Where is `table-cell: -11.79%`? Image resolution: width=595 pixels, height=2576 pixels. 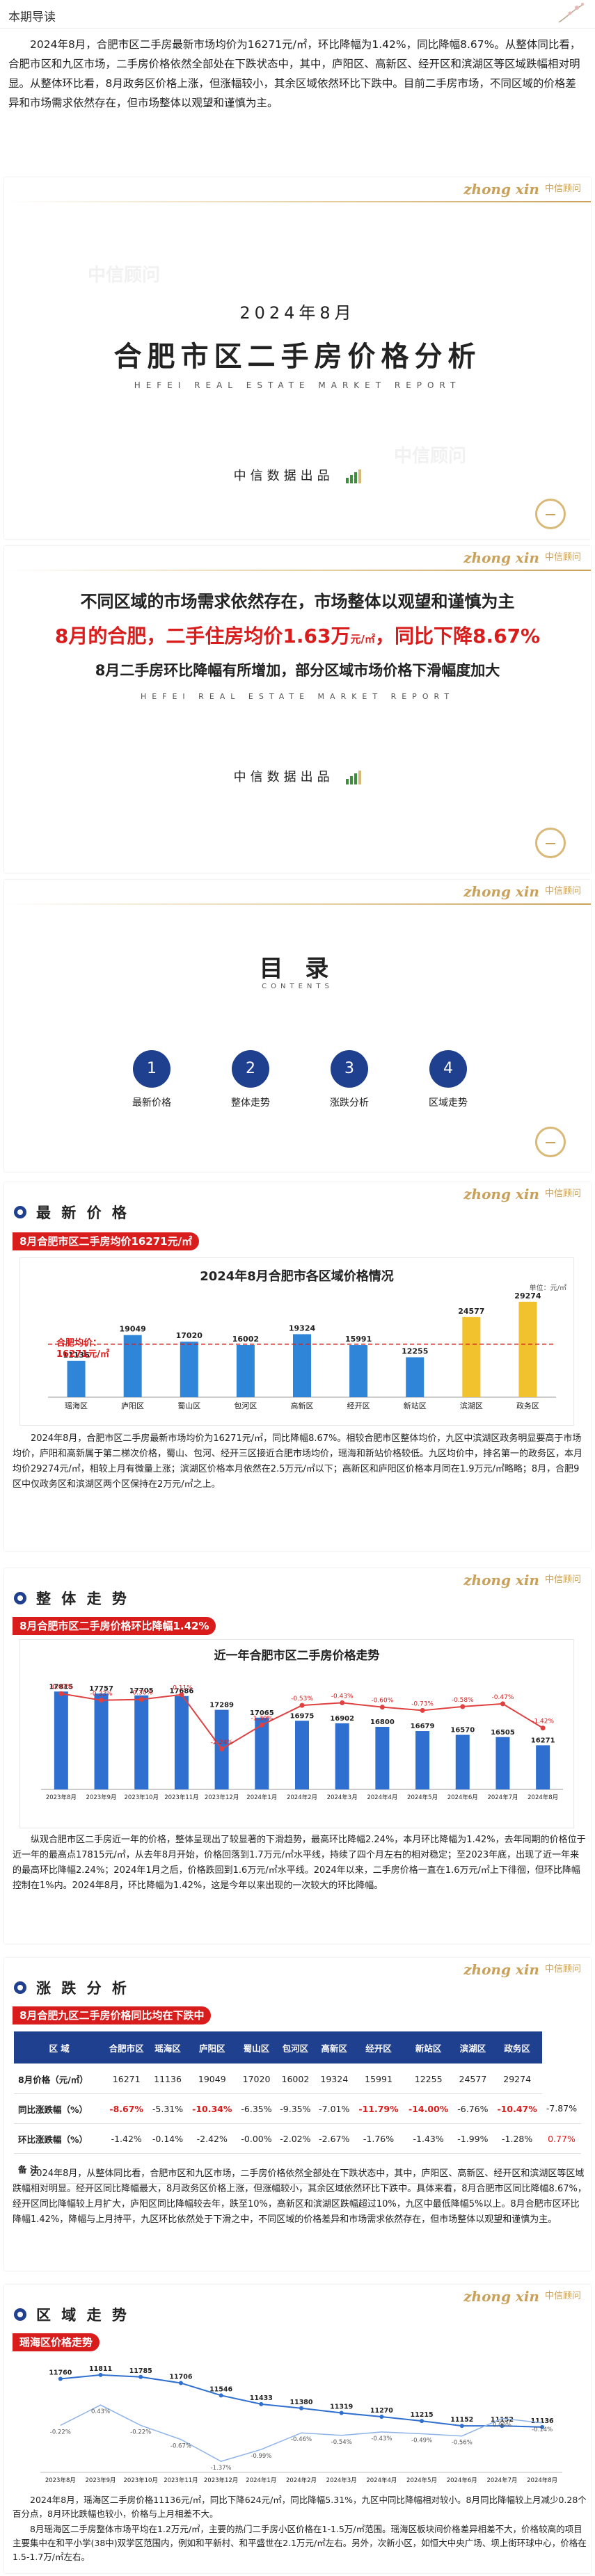
table-cell: -11.79% is located at coordinates (379, 2108).